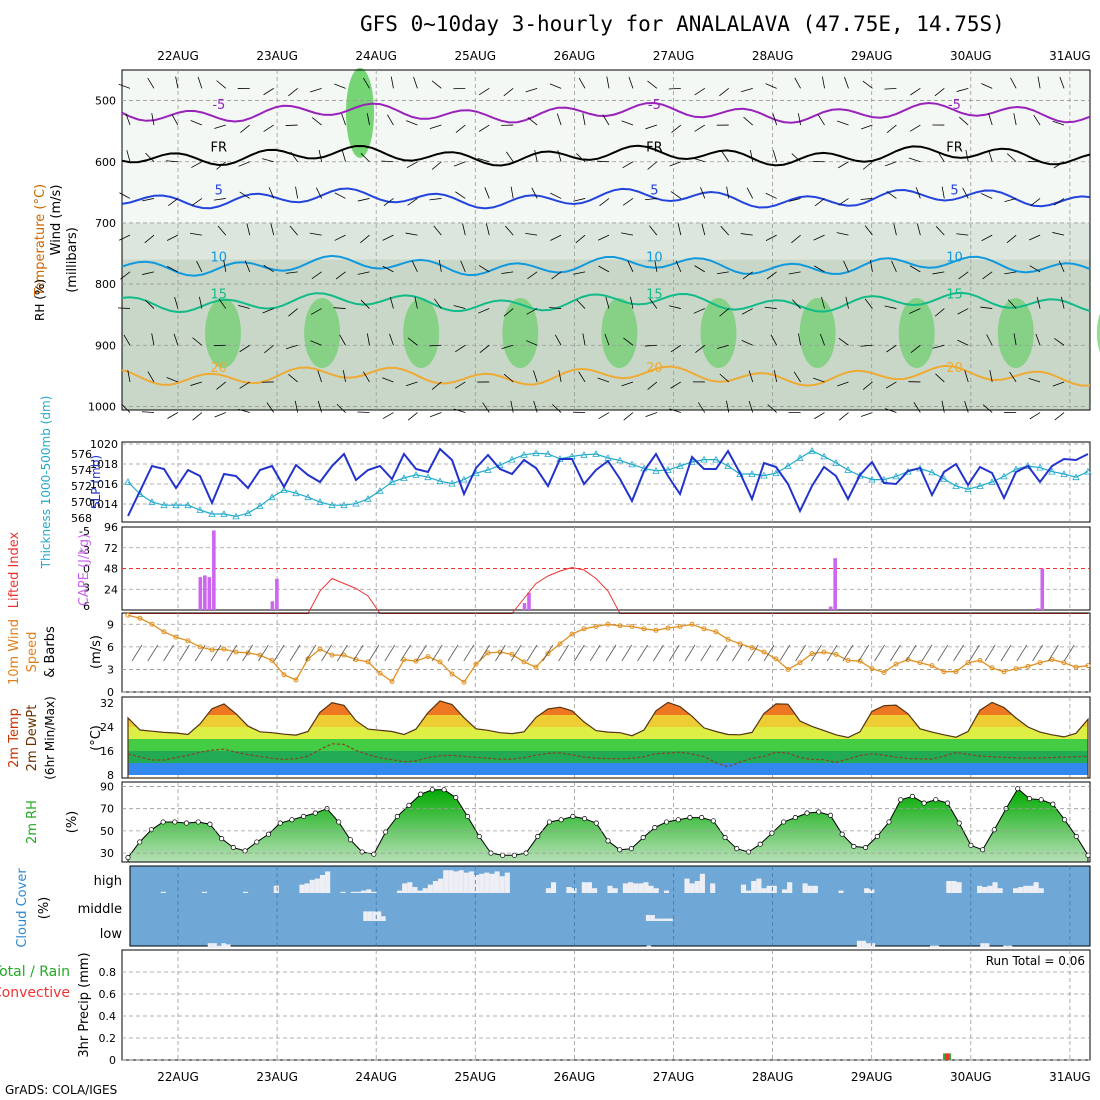 This screenshot has height=1100, width=1100. Describe the element at coordinates (773, 1077) in the screenshot. I see `day-label-bottom: 28AUG` at that location.